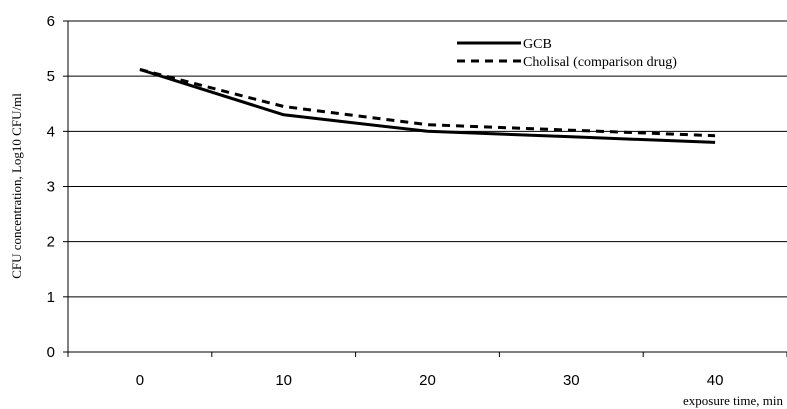 The width and height of the screenshot is (787, 409). What do you see at coordinates (140, 380) in the screenshot?
I see `x-tick-label-0: 0` at bounding box center [140, 380].